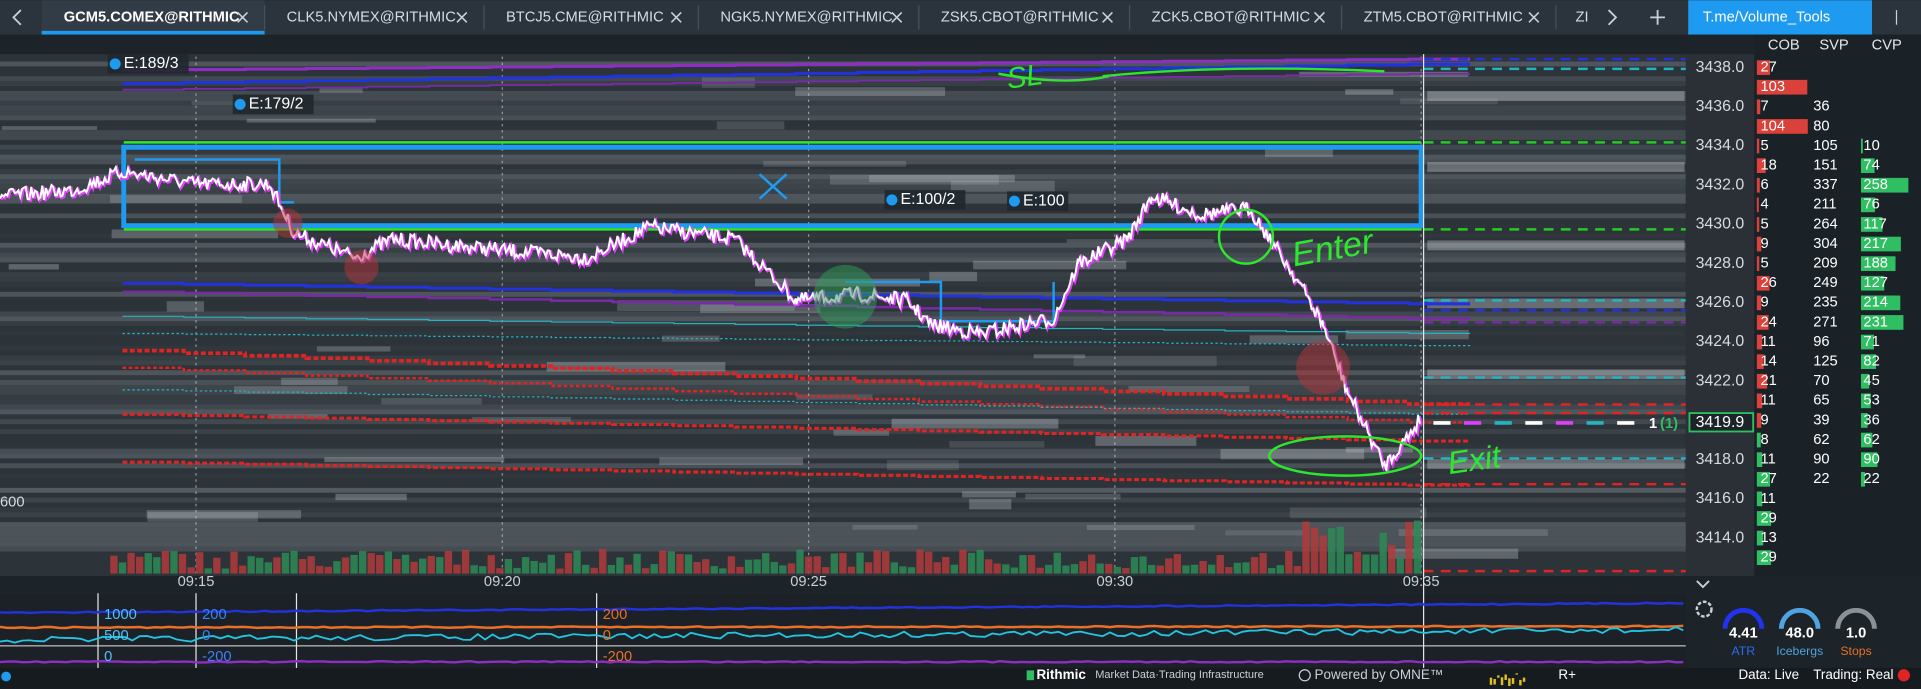 The height and width of the screenshot is (689, 1921). Describe the element at coordinates (585, 17) in the screenshot. I see `tab-title: BTCJ5.CME@RITHMIC` at that location.